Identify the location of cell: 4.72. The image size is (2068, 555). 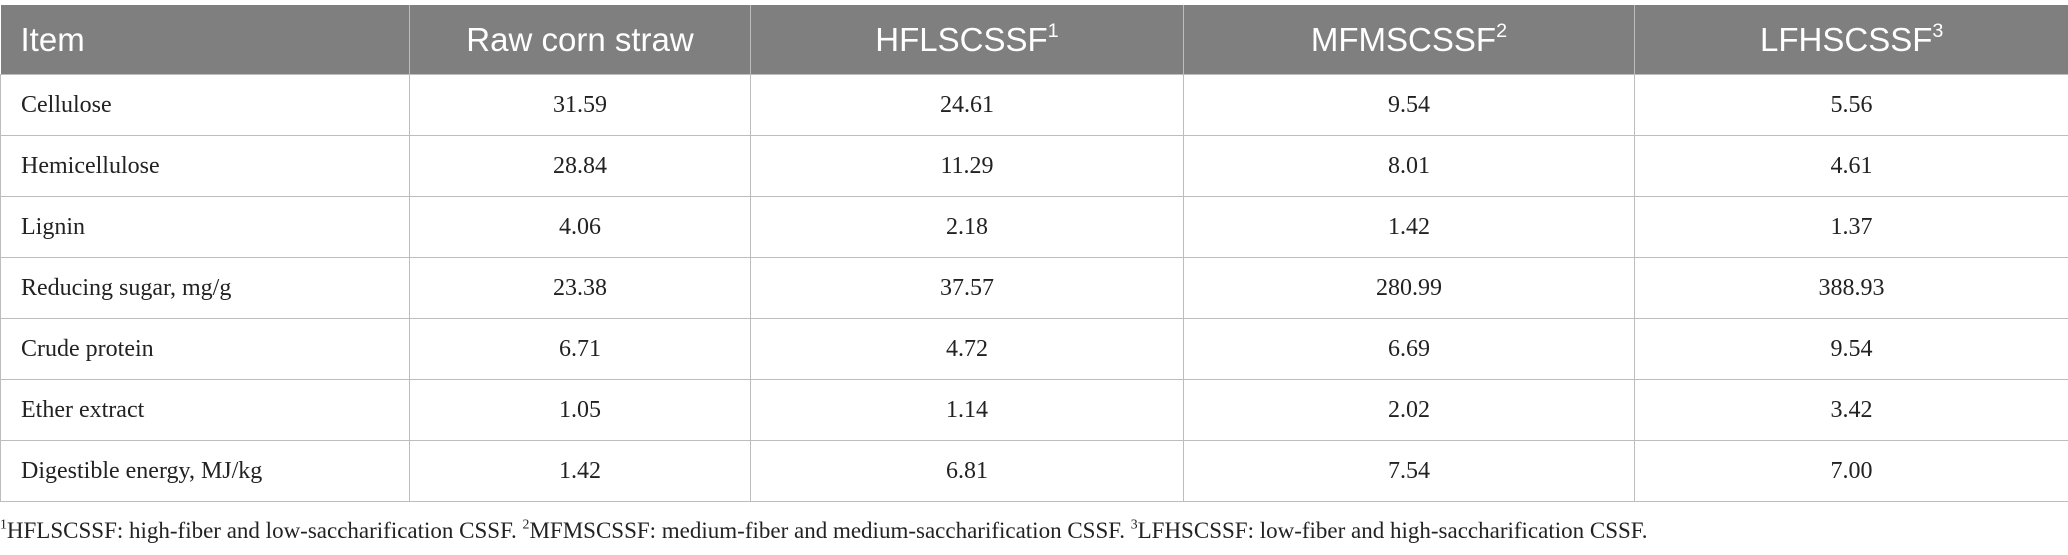
(967, 349).